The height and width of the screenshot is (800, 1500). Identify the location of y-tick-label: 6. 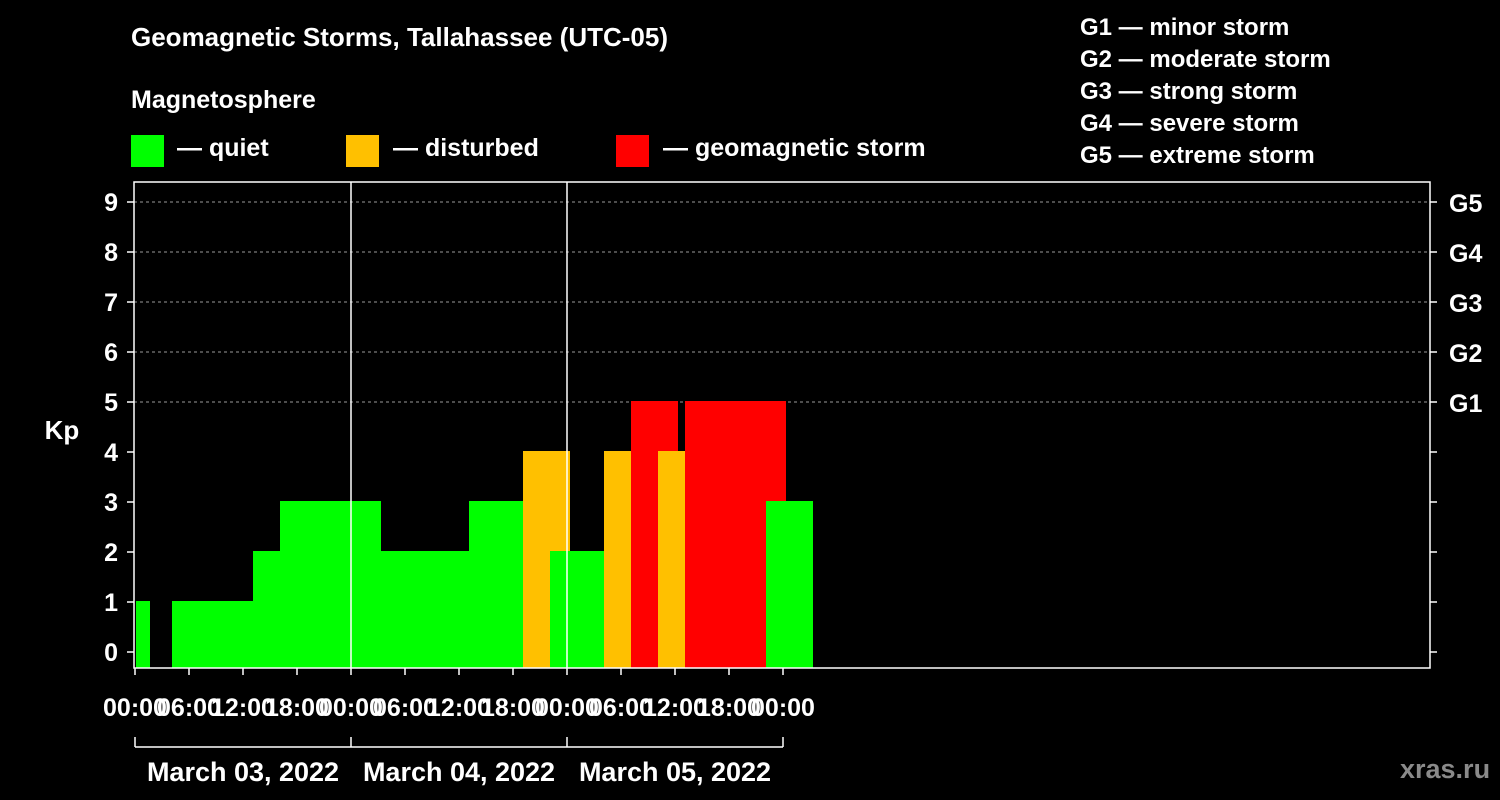
(111, 353).